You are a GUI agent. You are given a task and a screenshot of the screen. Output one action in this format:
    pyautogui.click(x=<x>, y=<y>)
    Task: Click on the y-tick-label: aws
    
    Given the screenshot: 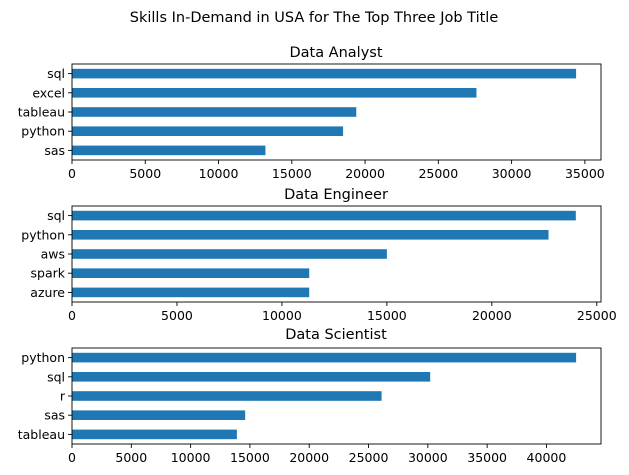 What is the action you would take?
    pyautogui.click(x=53, y=254)
    